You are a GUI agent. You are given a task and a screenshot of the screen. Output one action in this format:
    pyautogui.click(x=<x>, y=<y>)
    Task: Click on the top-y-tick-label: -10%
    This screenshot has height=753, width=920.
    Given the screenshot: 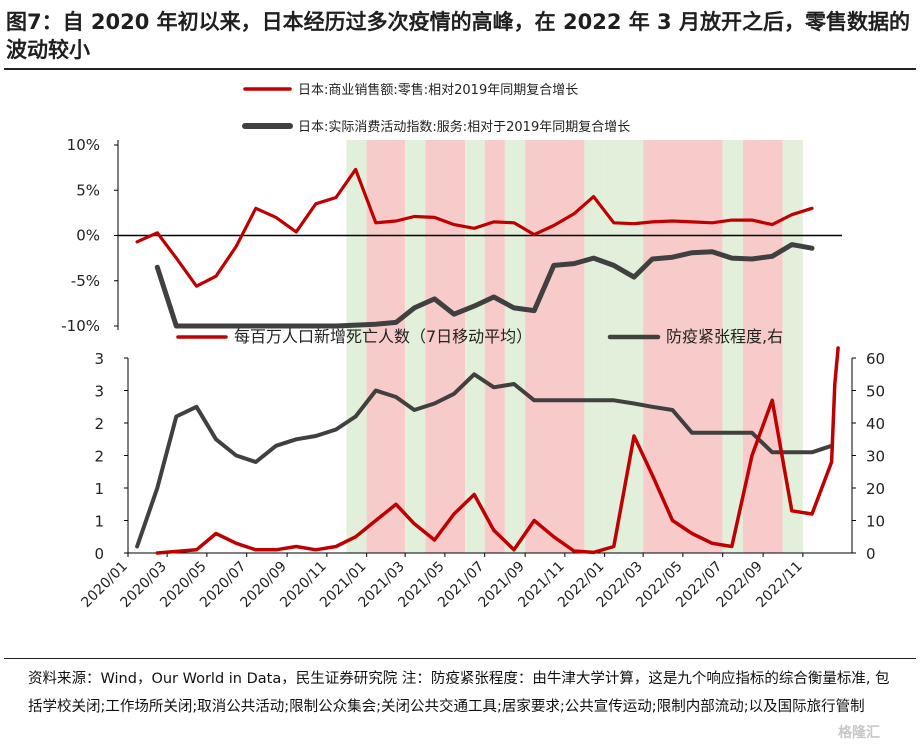 What is the action you would take?
    pyautogui.click(x=80, y=326)
    